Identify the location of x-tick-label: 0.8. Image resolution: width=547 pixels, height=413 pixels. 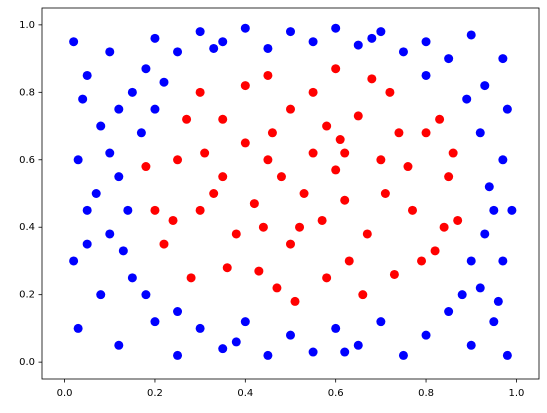
(426, 393).